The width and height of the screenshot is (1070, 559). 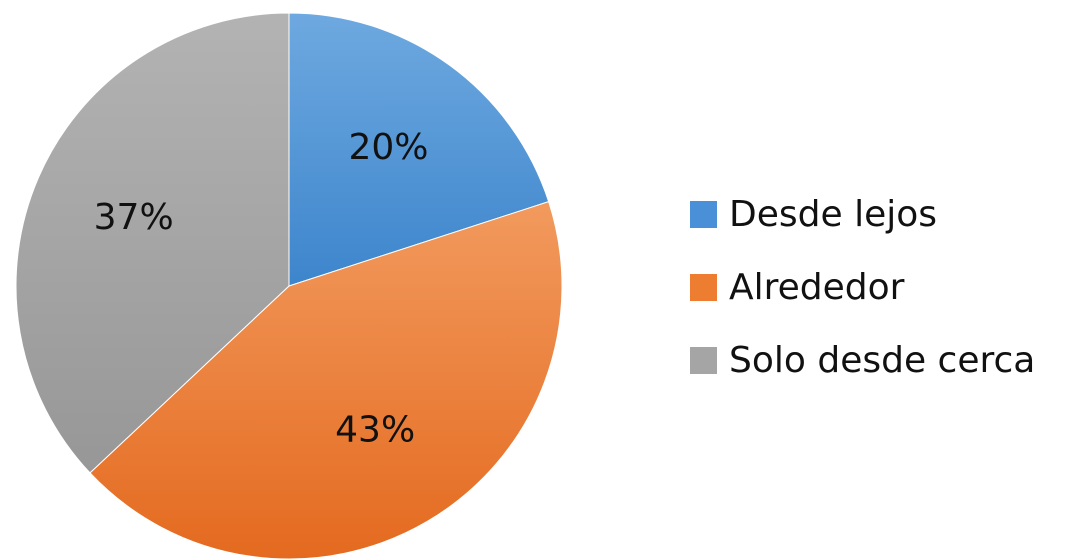 I want to click on legend: Desde lejos Alrededor Solo desde cerca, so click(x=875, y=299).